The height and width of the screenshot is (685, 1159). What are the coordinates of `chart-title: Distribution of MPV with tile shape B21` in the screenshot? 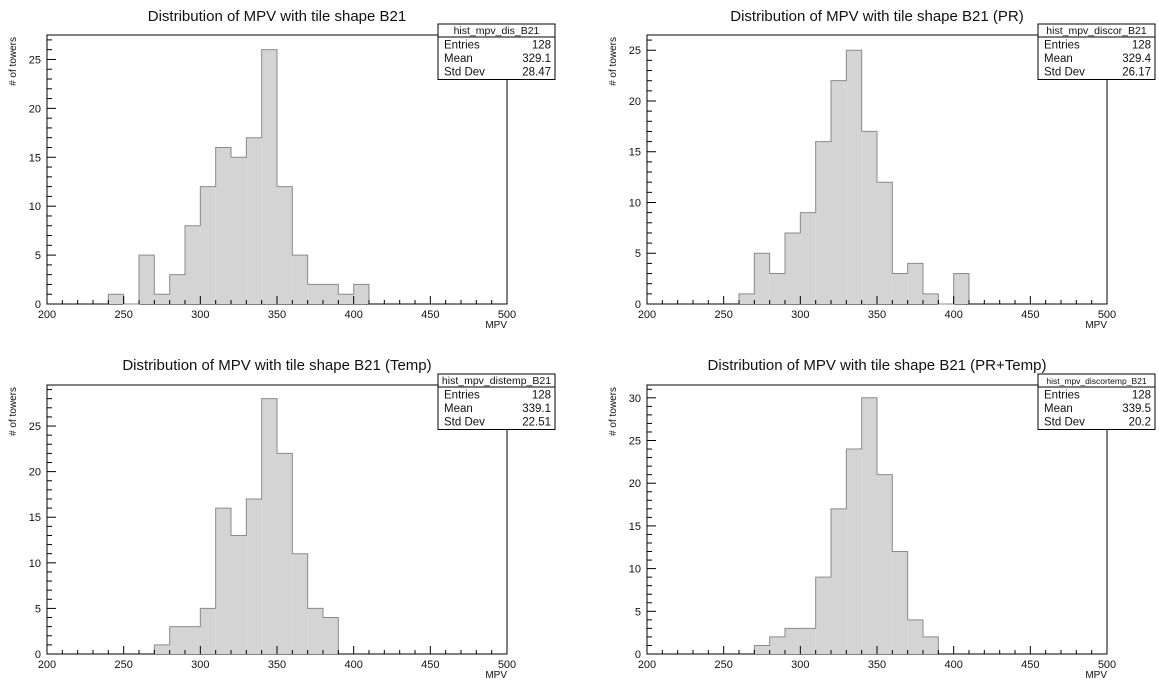 It's located at (277, 16).